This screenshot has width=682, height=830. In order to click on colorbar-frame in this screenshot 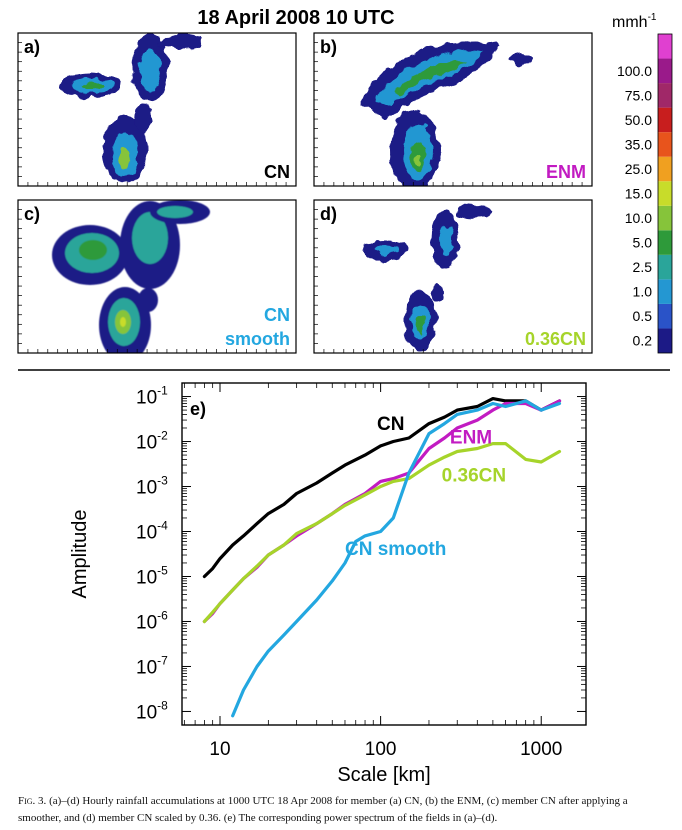, I will do `click(665, 193)`.